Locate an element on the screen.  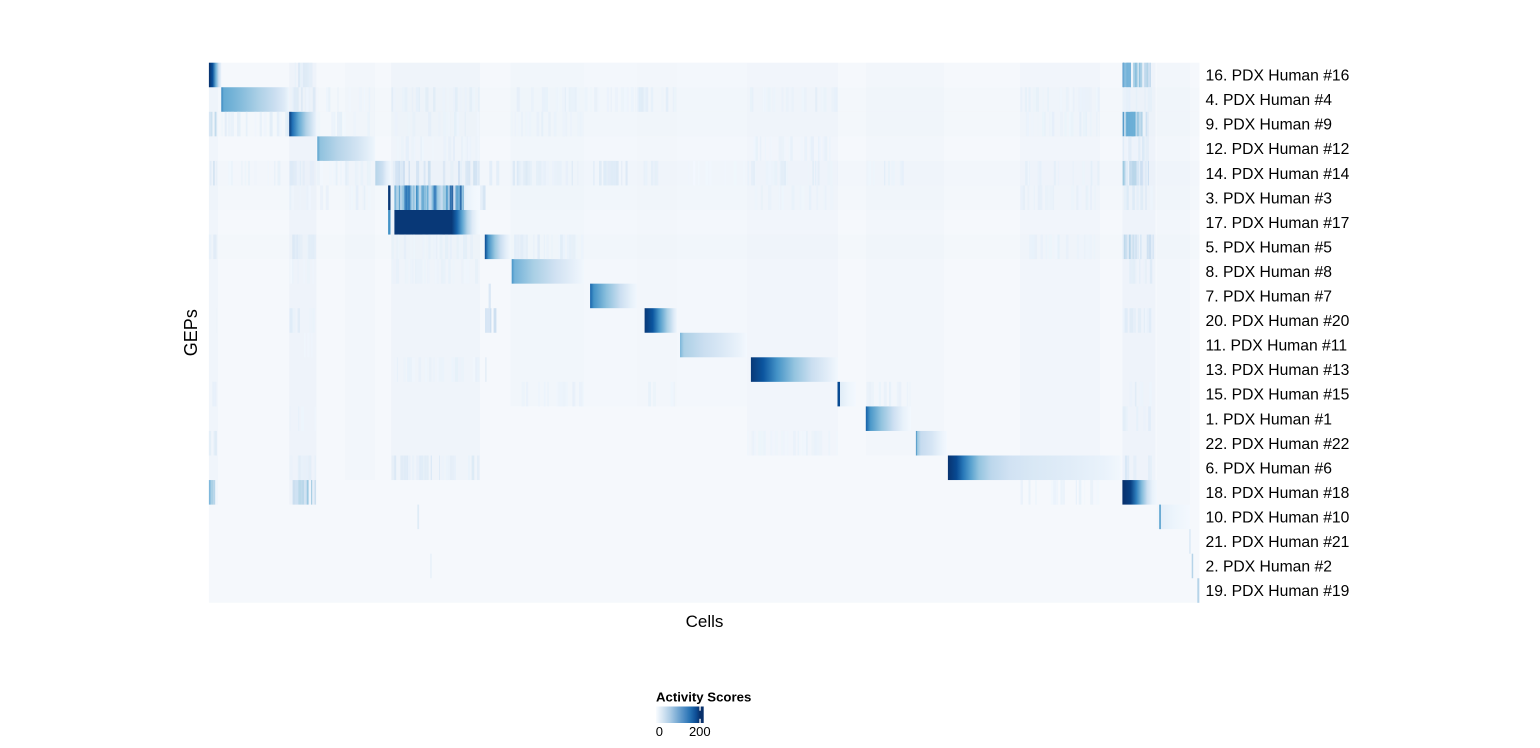
svg-text: Activity Scores is located at coordinates (703, 697).